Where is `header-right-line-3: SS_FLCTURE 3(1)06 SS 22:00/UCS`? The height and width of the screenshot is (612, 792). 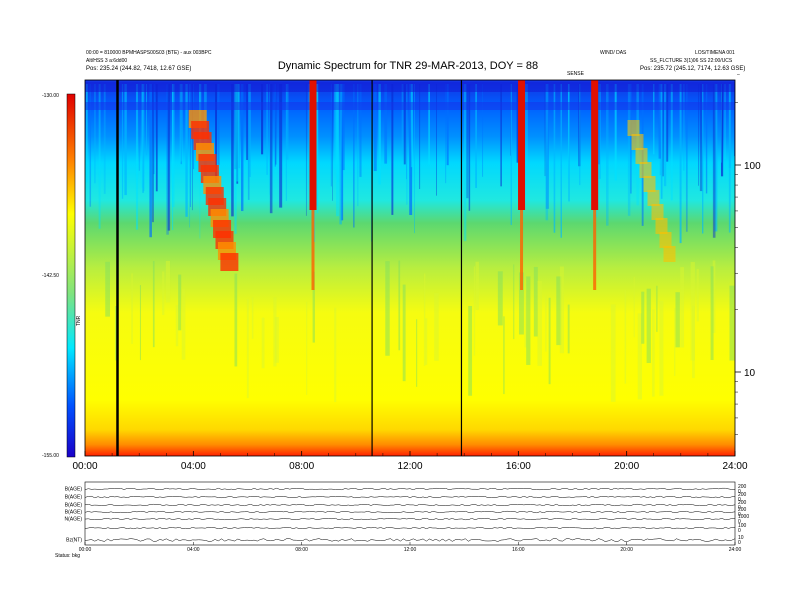
header-right-line-3: SS_FLCTURE 3(1)06 SS 22:00/UCS is located at coordinates (691, 61).